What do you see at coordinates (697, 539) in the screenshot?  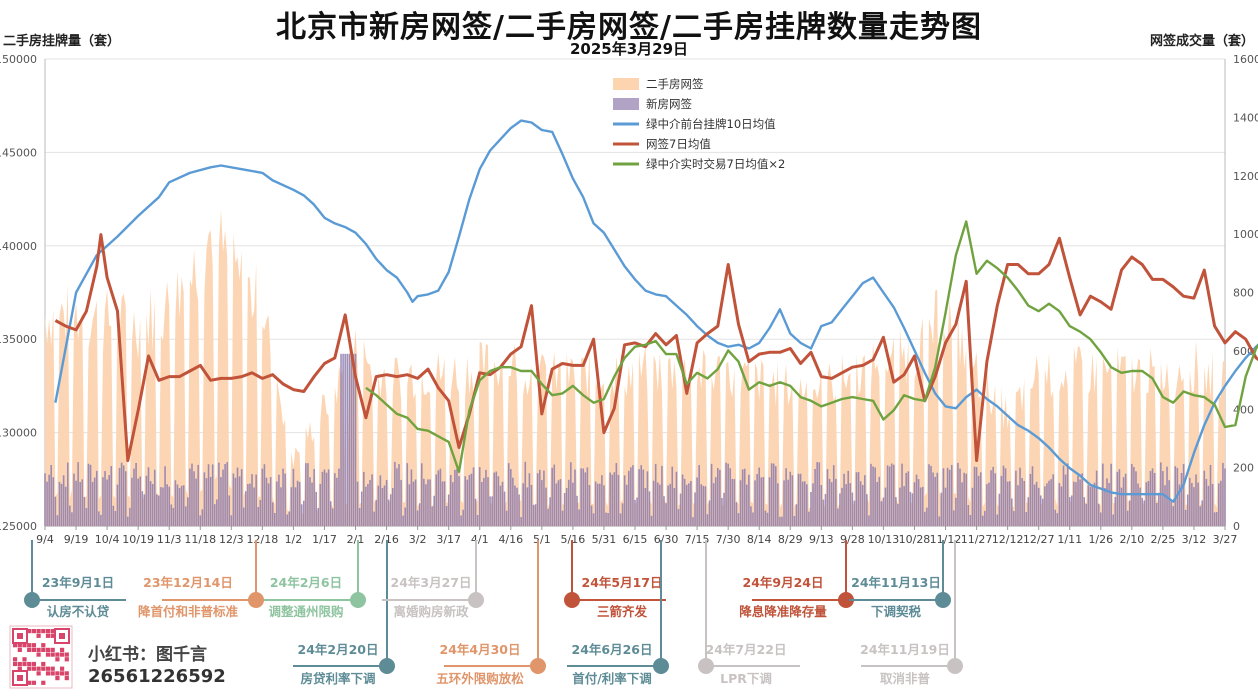 I see `x-tick-label: 7/15` at bounding box center [697, 539].